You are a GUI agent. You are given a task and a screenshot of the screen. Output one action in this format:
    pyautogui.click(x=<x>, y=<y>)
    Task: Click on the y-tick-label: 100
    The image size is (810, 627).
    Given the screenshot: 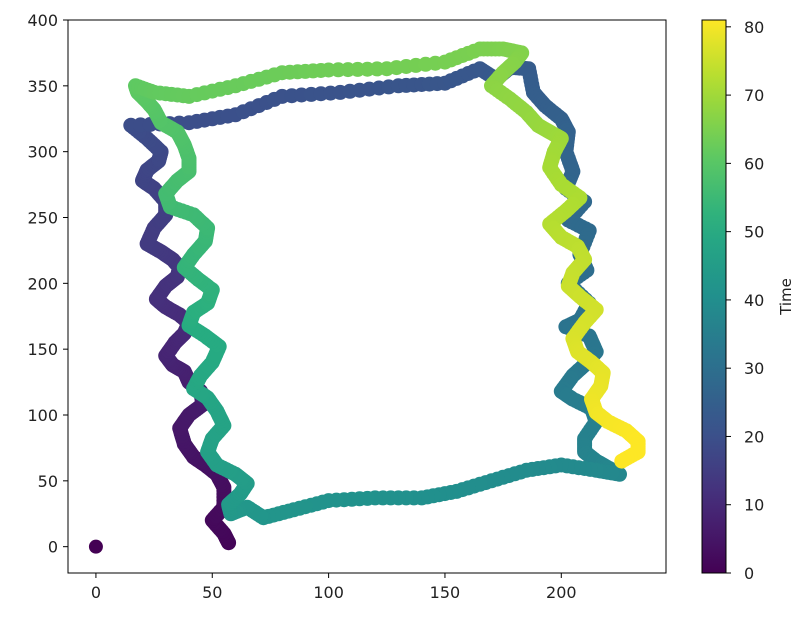 What is the action you would take?
    pyautogui.click(x=42, y=415)
    